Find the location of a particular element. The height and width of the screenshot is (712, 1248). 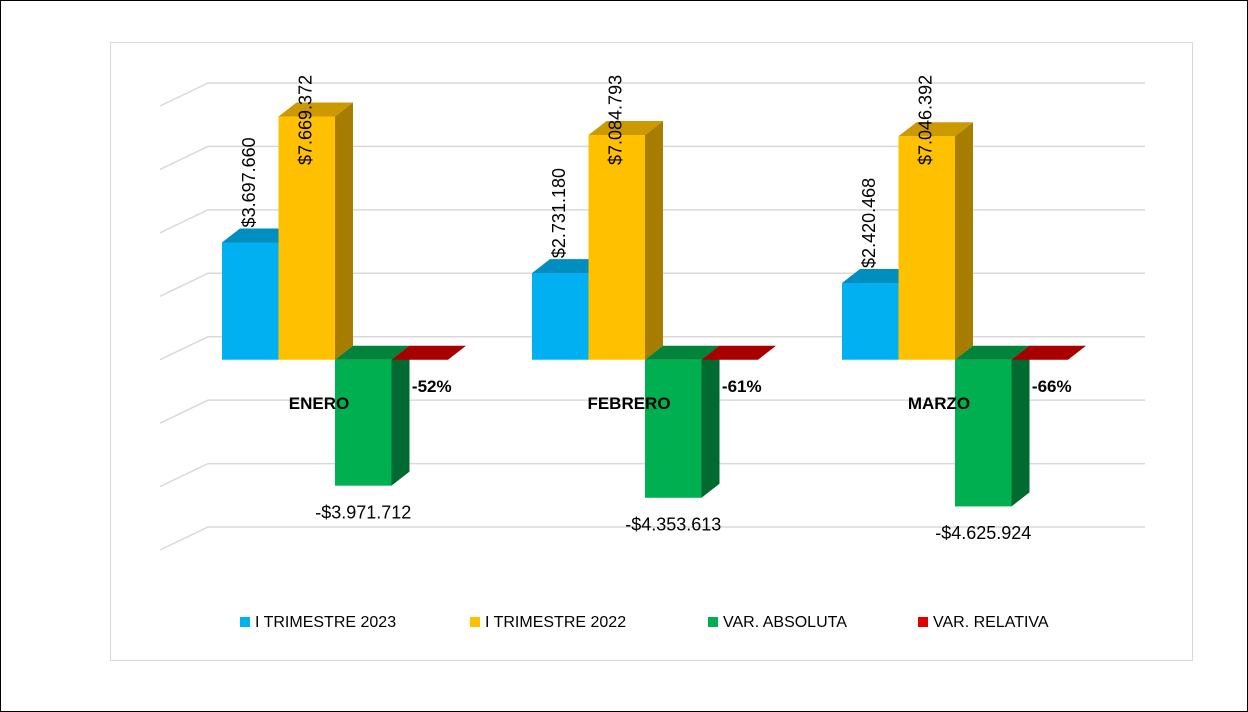

legend-label: I TRIMESTRE 2022 is located at coordinates (555, 622).